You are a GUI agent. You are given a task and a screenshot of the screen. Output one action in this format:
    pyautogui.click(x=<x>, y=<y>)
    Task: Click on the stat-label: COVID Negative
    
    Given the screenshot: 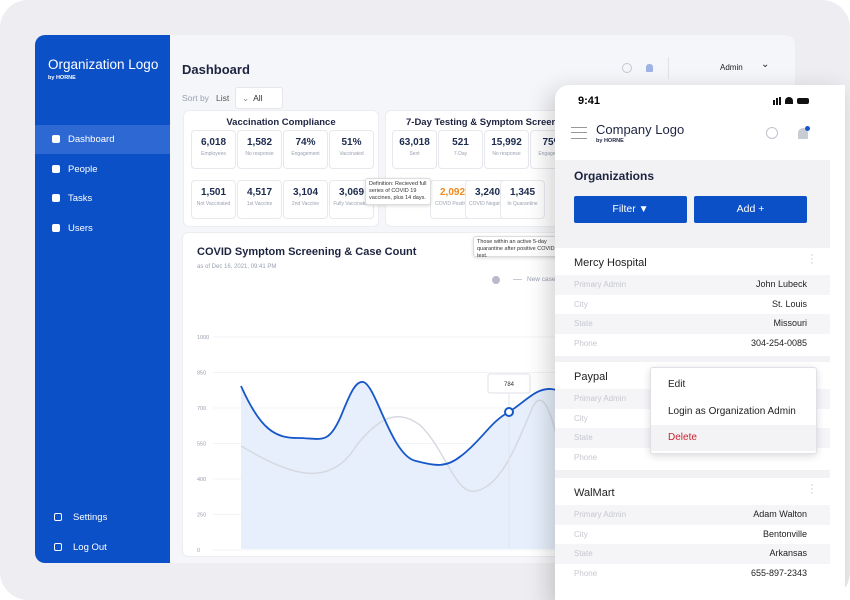 What is the action you would take?
    pyautogui.click(x=487, y=204)
    